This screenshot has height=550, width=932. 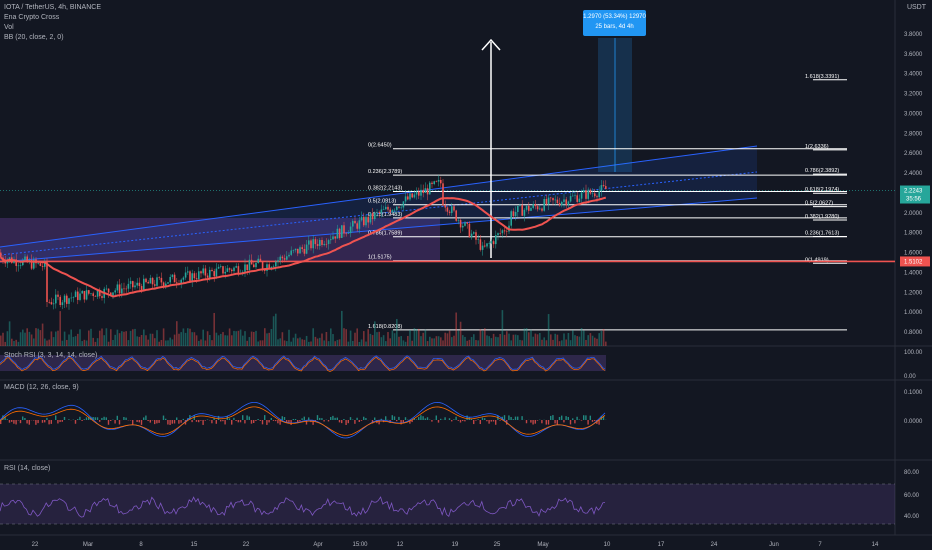 What do you see at coordinates (317, 545) in the screenshot?
I see `x-tick-label: Apr` at bounding box center [317, 545].